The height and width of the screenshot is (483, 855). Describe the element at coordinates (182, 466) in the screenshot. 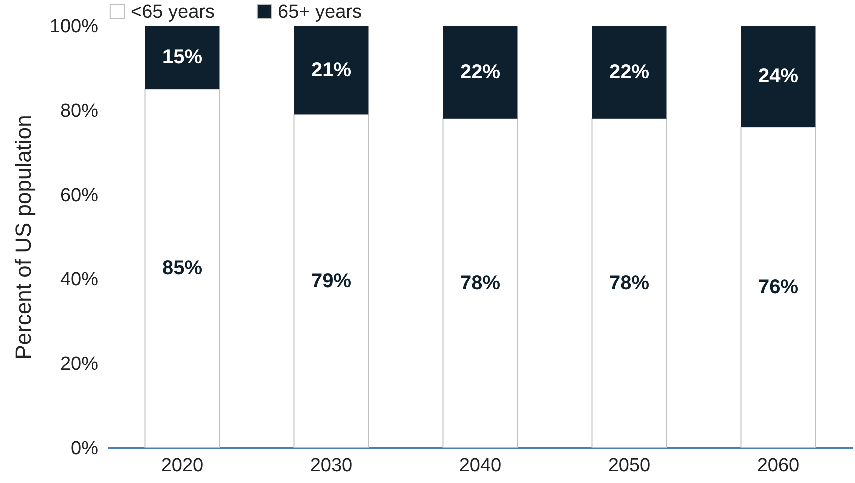

I see `x-tick-label: 2020` at that location.